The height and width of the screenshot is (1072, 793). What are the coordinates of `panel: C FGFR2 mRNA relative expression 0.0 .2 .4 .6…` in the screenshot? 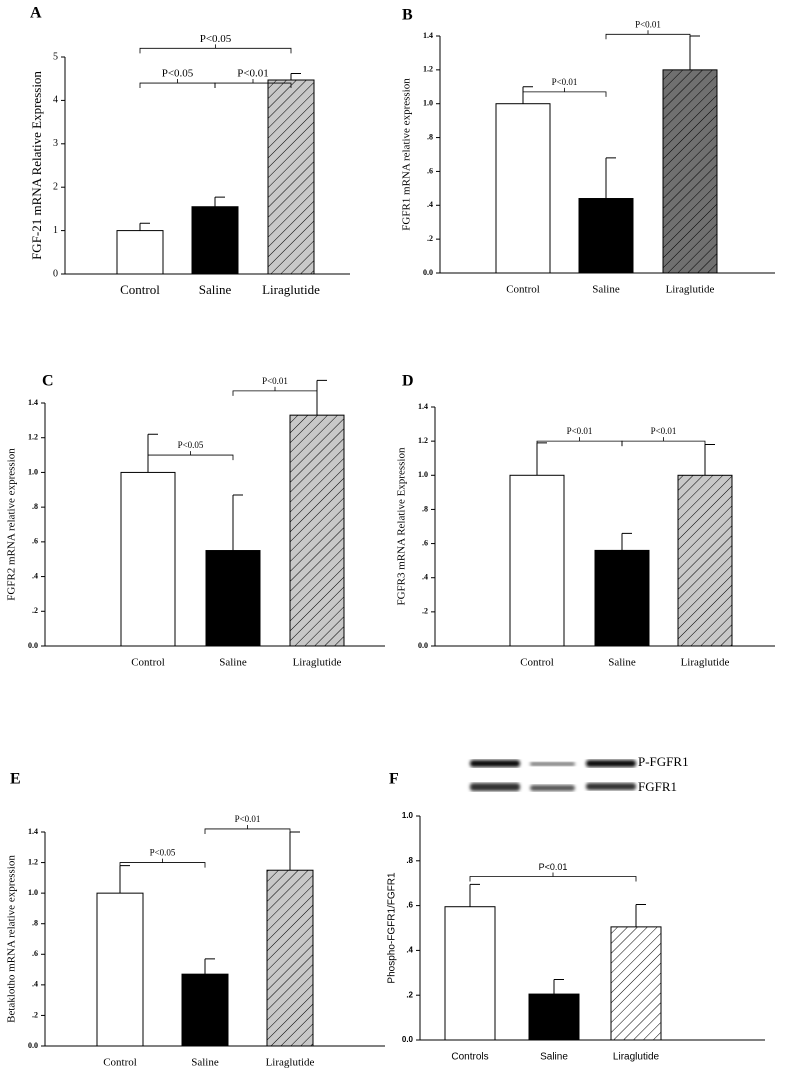 It's located at (195, 521).